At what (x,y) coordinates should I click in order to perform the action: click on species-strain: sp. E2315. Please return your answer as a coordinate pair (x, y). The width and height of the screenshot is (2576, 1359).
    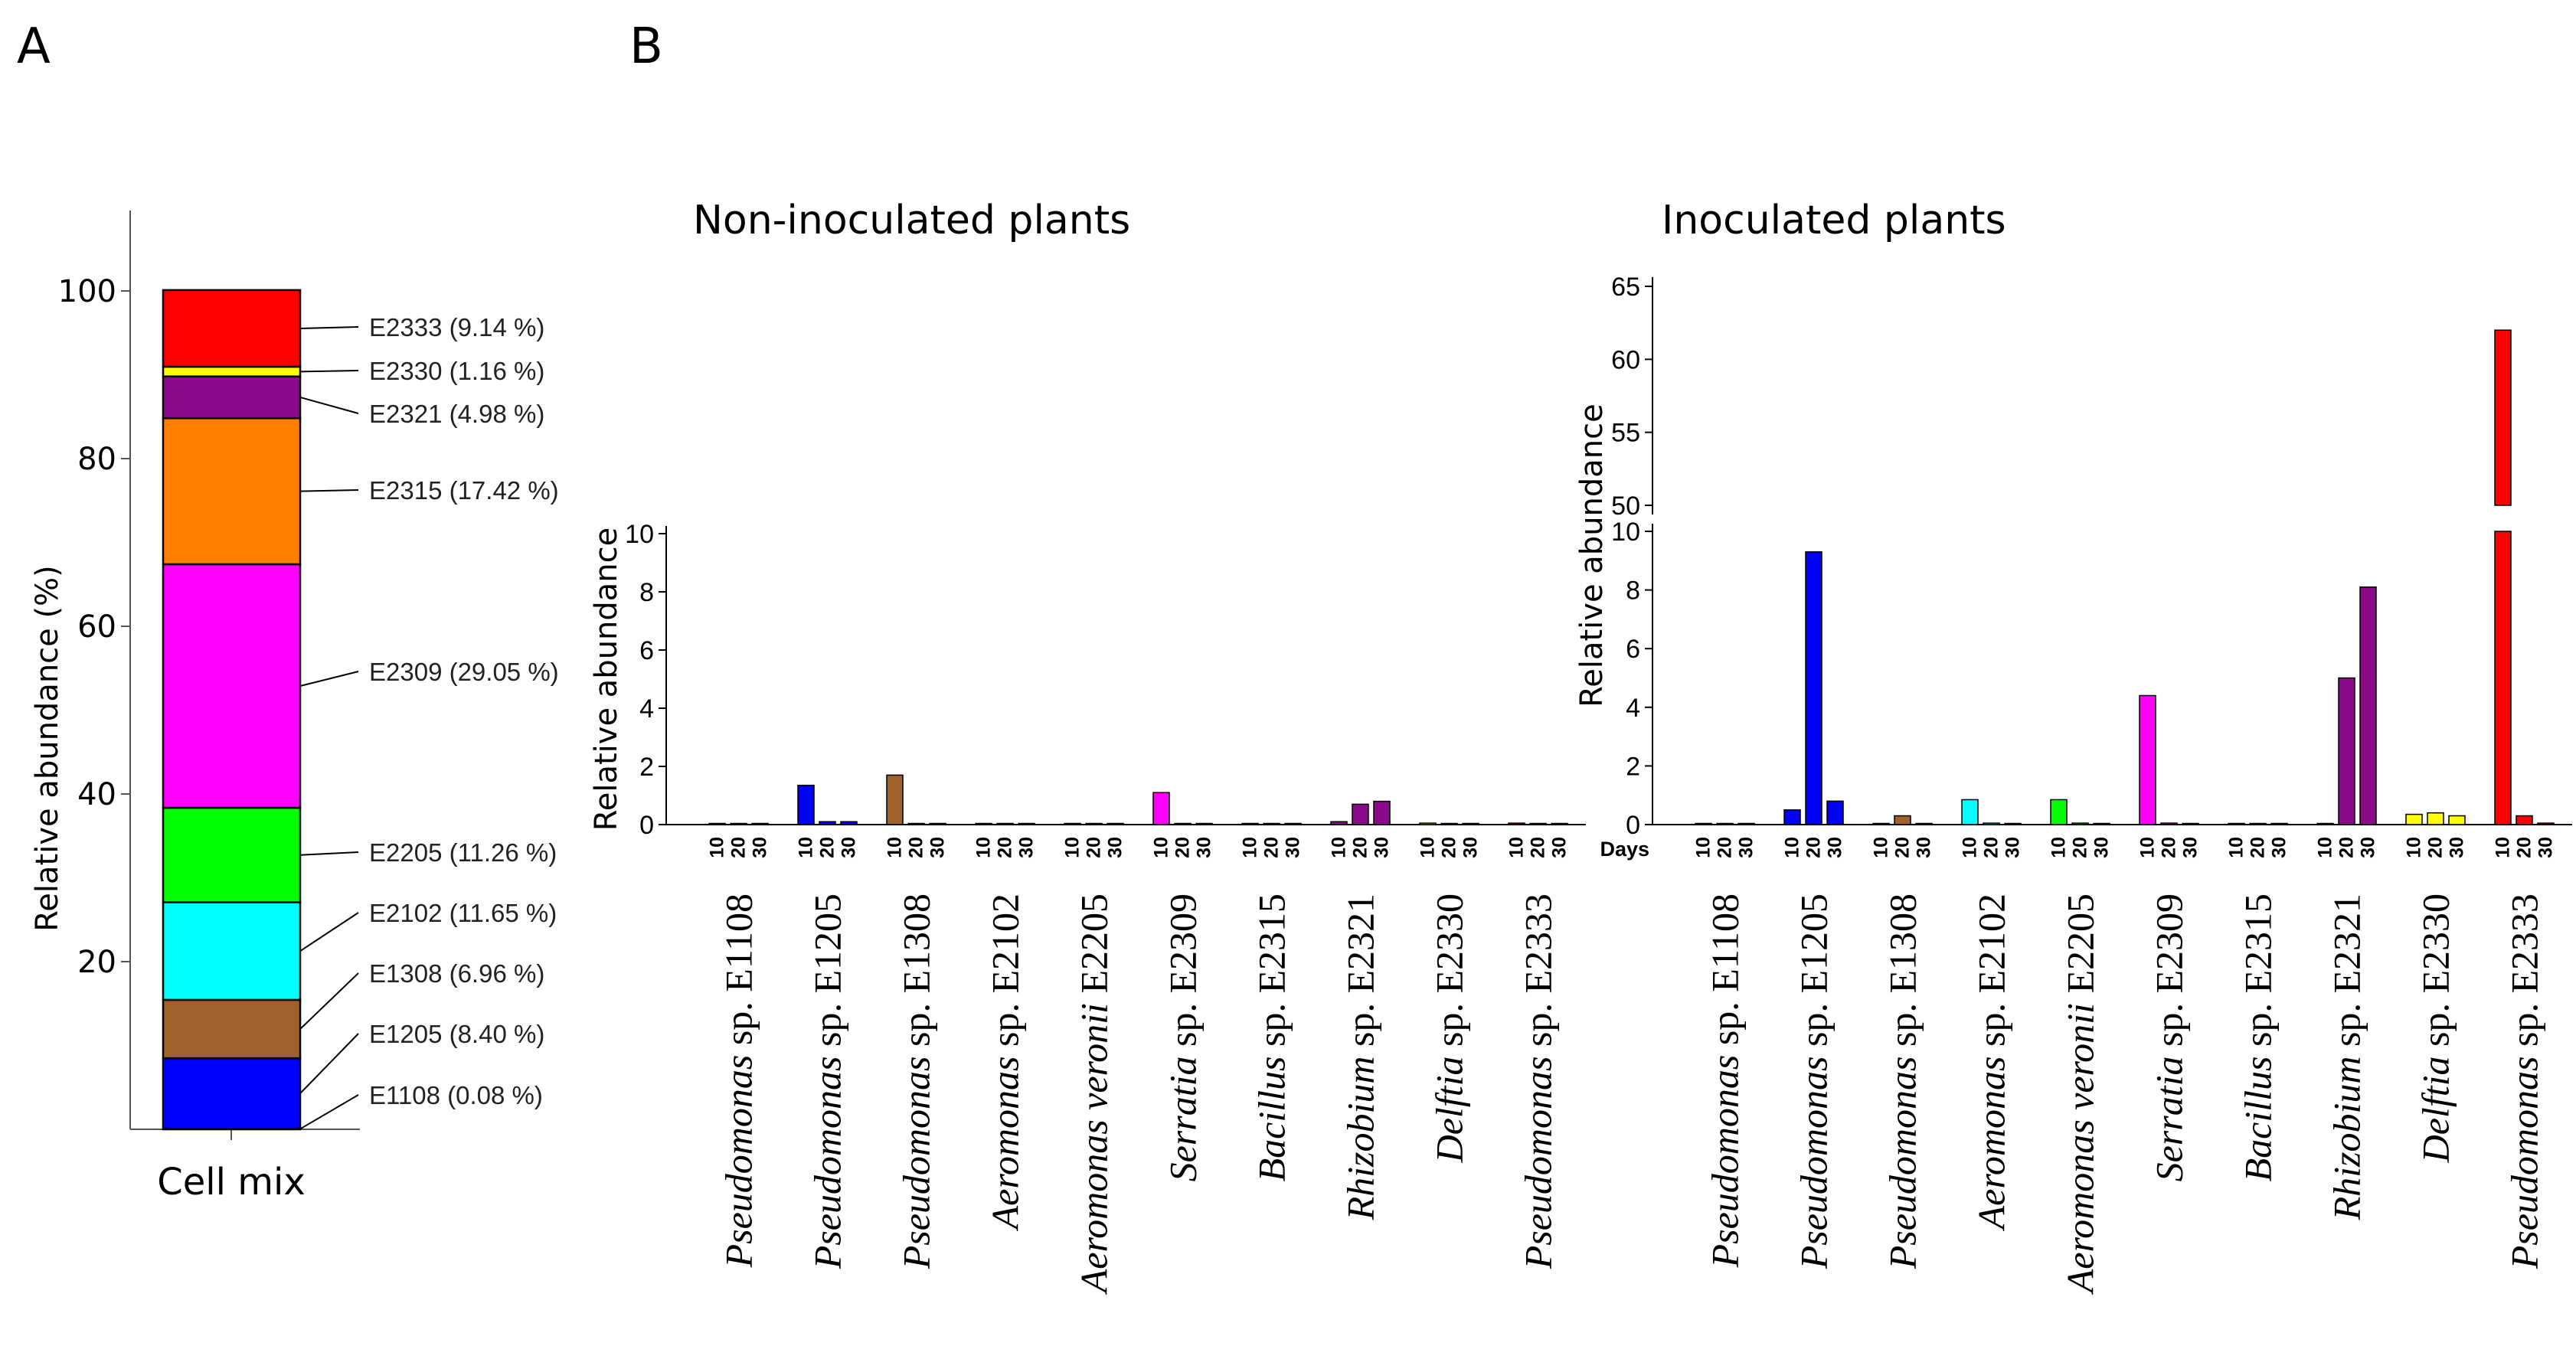
    Looking at the image, I should click on (1271, 975).